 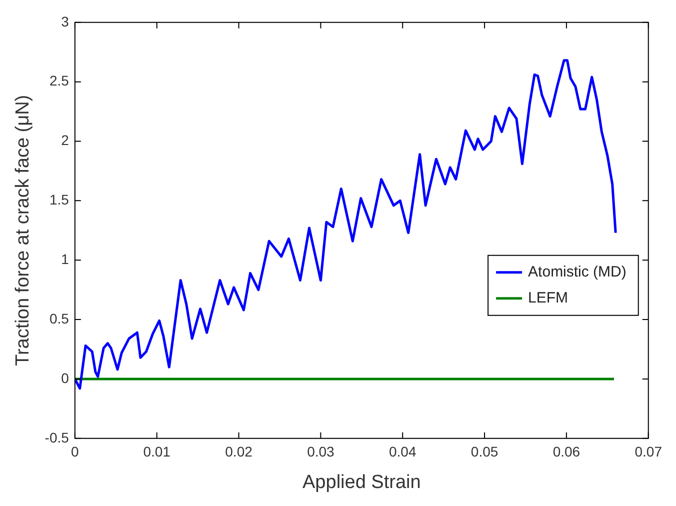 I want to click on legend-label: Atomistic (MD), so click(x=577, y=272).